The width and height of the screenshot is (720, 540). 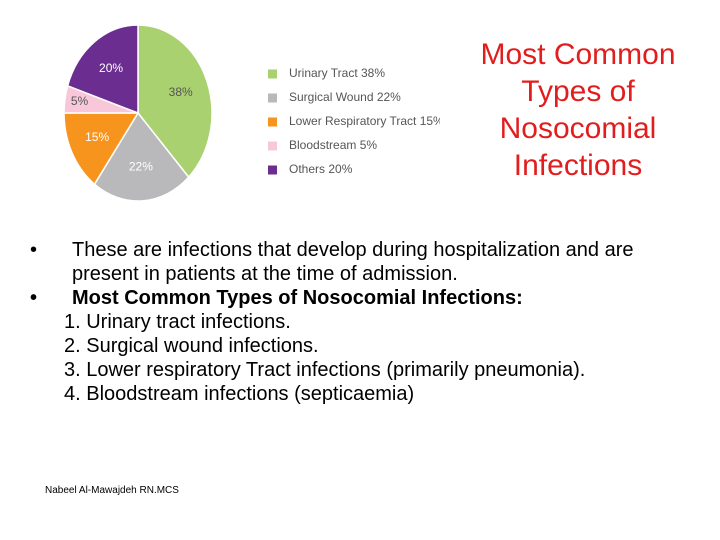 I want to click on numbered-item: 2. Surgical wound infections., so click(x=191, y=346).